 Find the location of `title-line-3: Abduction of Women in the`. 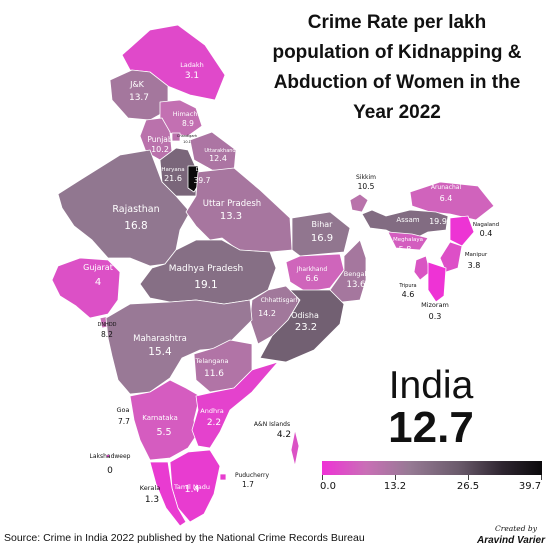

title-line-3: Abduction of Women in the is located at coordinates (397, 82).